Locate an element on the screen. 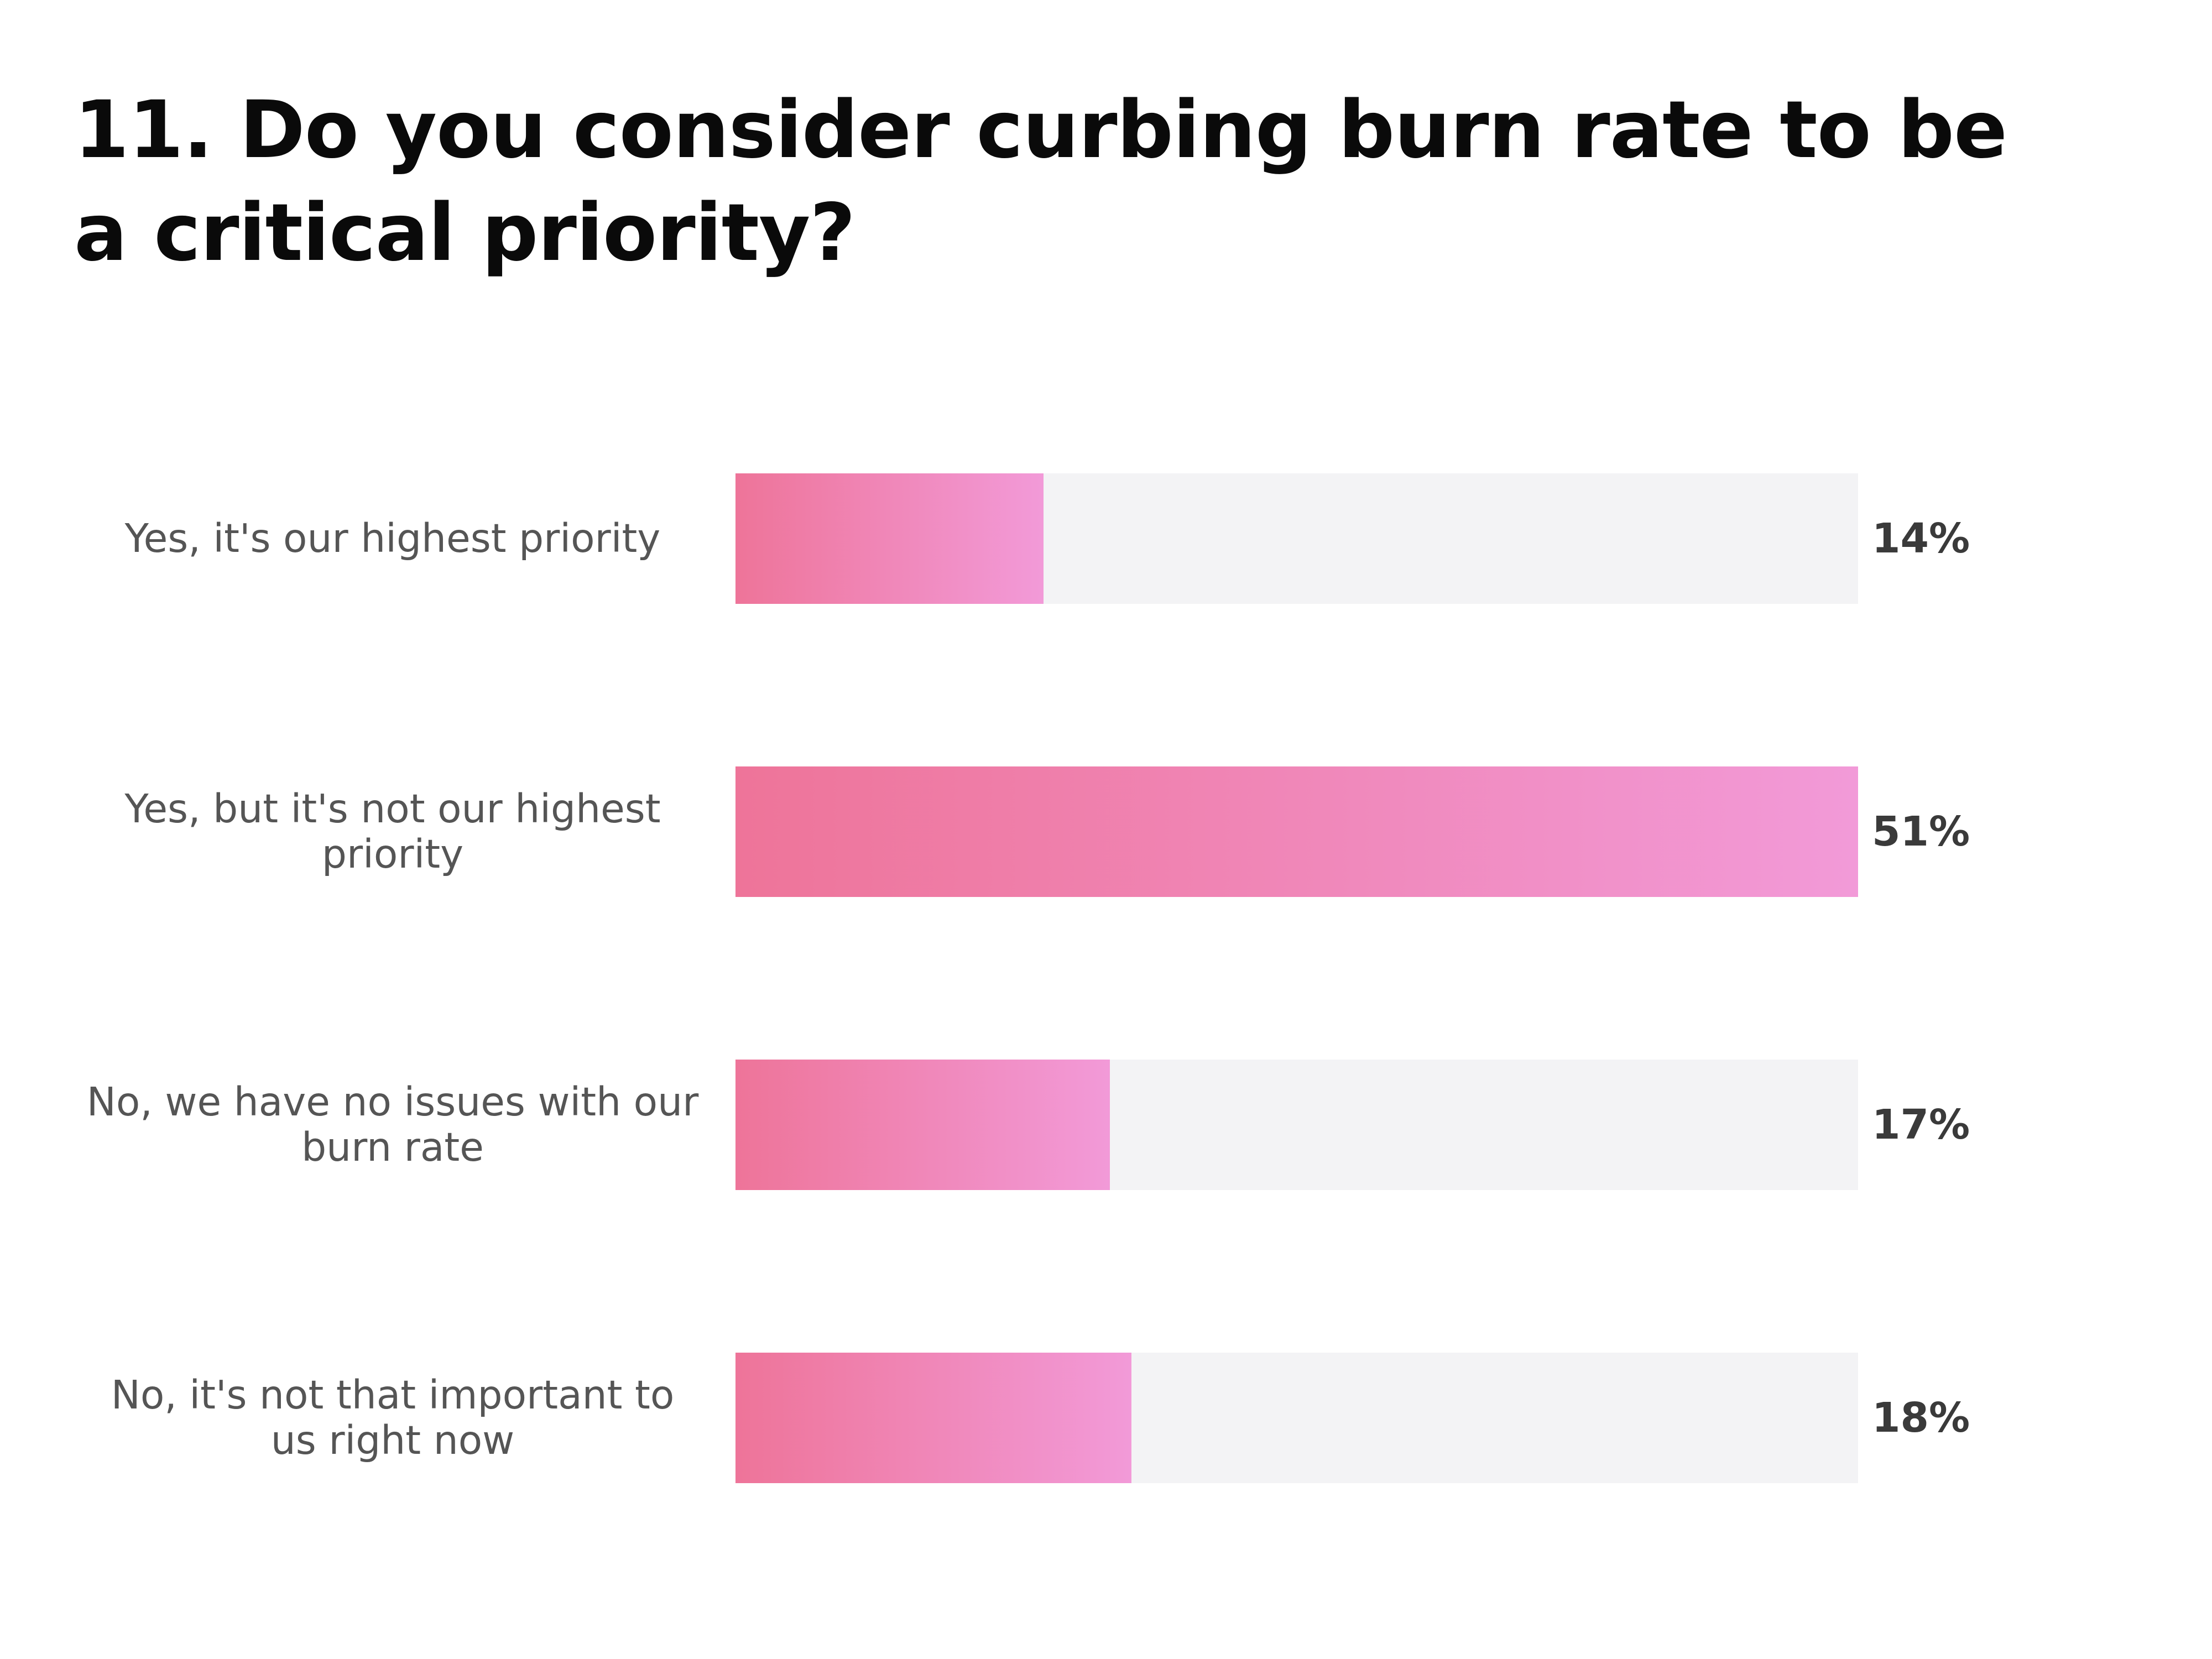 Image resolution: width=2212 pixels, height=1659 pixels. category-label: No, we have no issues with our burn rate is located at coordinates (392, 1125).